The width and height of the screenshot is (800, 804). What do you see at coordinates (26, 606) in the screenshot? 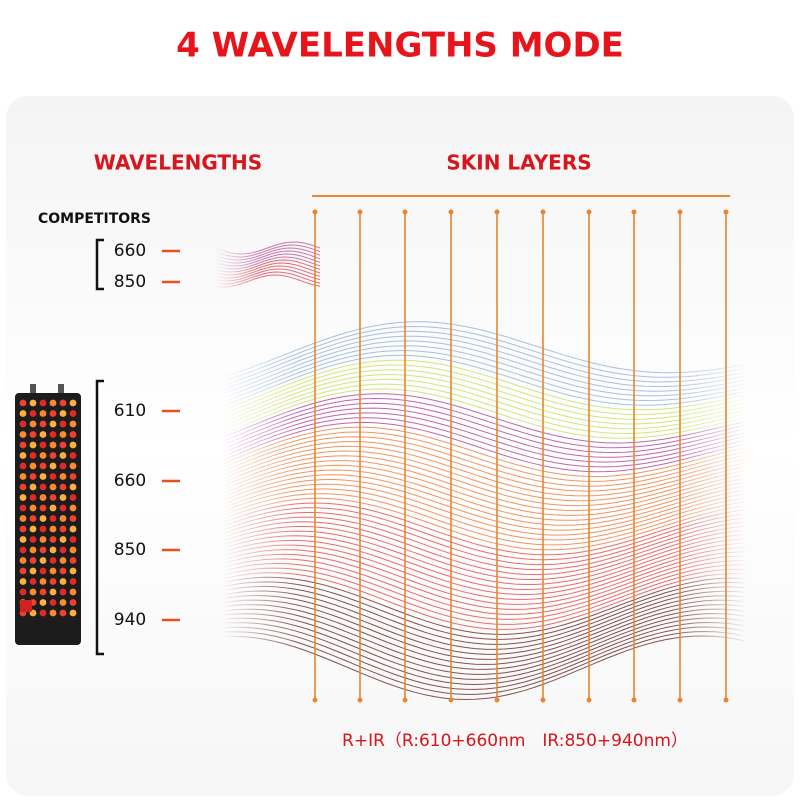
I see `switch` at bounding box center [26, 606].